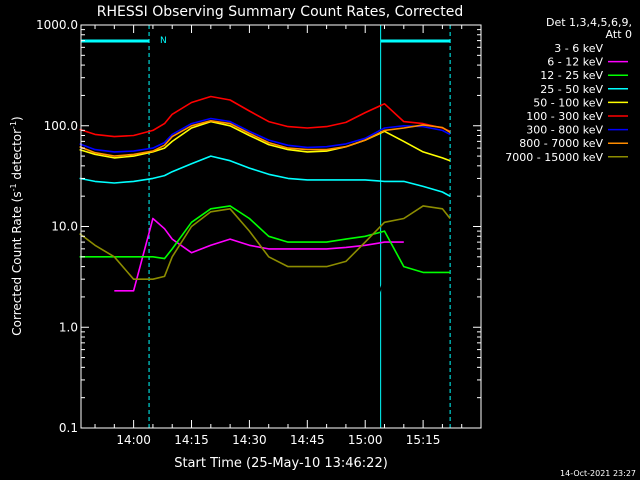  Describe the element at coordinates (61, 126) in the screenshot. I see `y-tick-label-3: 100.0` at that location.